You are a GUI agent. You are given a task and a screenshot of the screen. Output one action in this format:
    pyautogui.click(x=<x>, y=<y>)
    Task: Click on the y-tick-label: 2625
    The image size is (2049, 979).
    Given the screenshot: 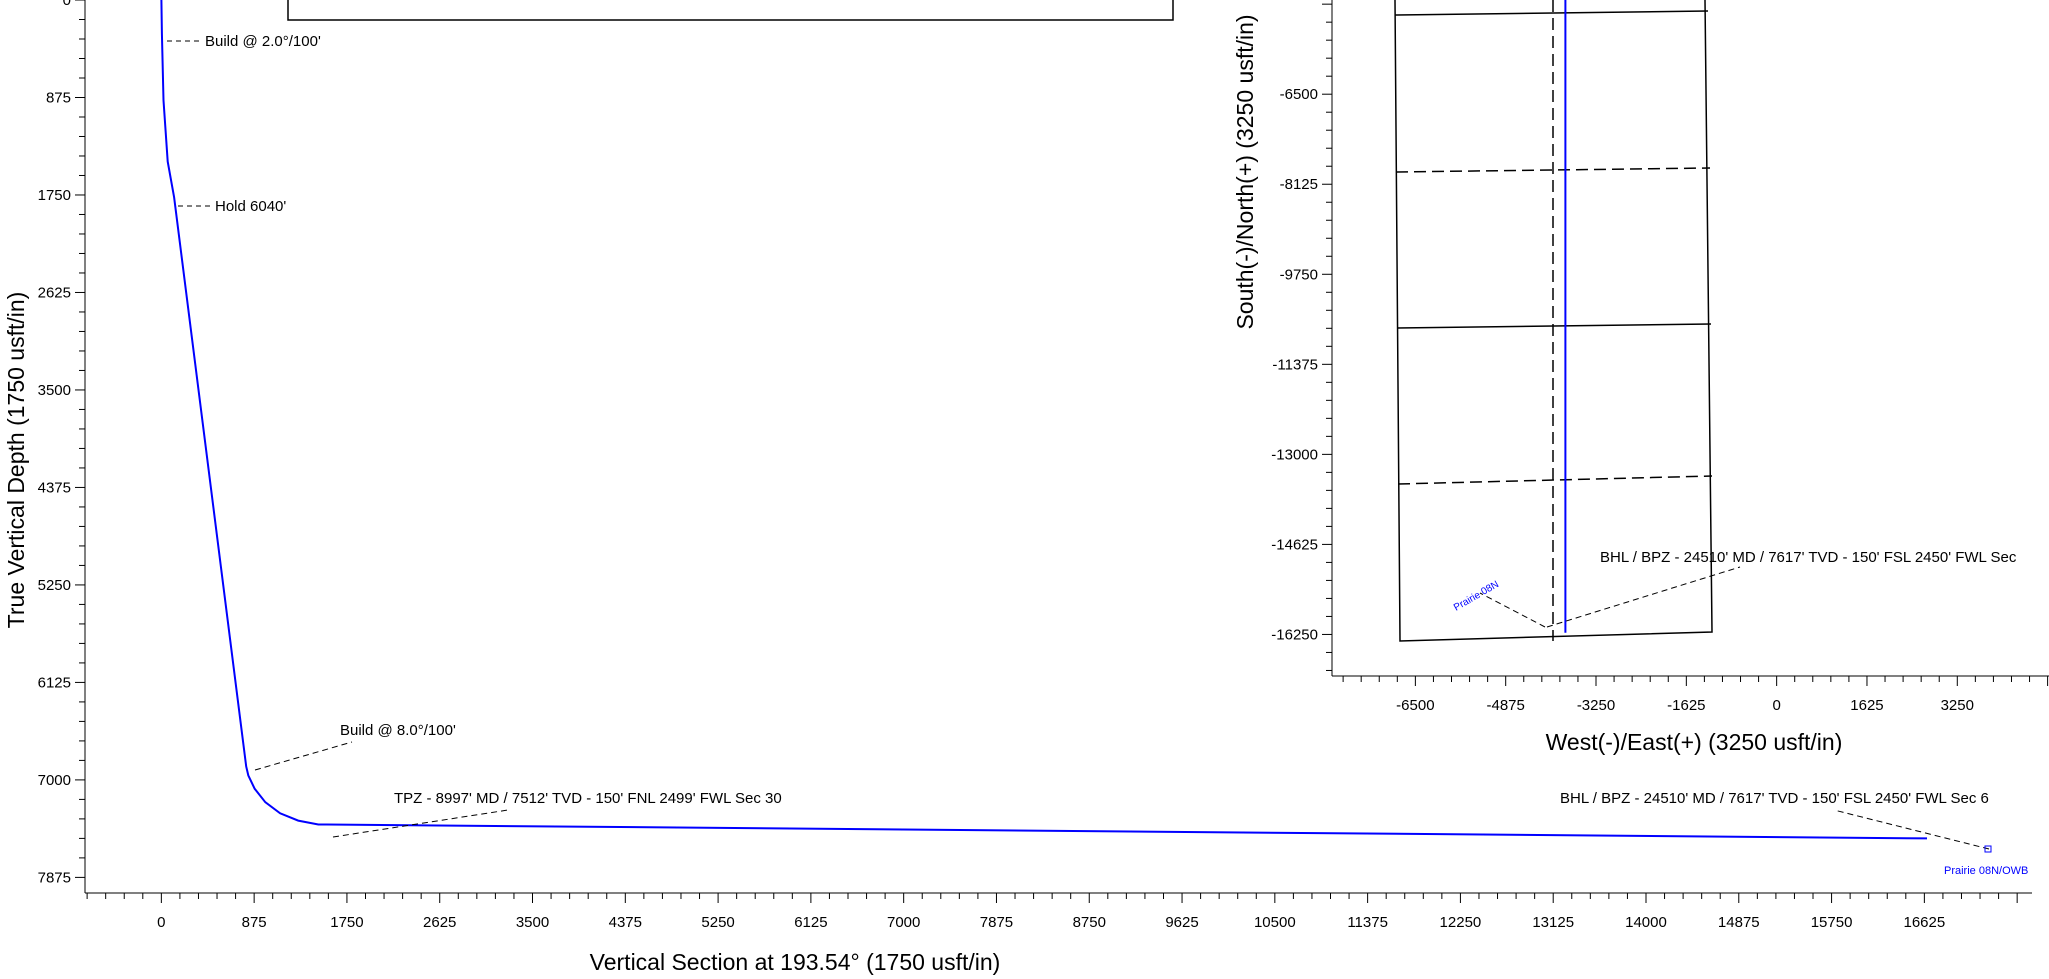 What is the action you would take?
    pyautogui.click(x=54, y=292)
    